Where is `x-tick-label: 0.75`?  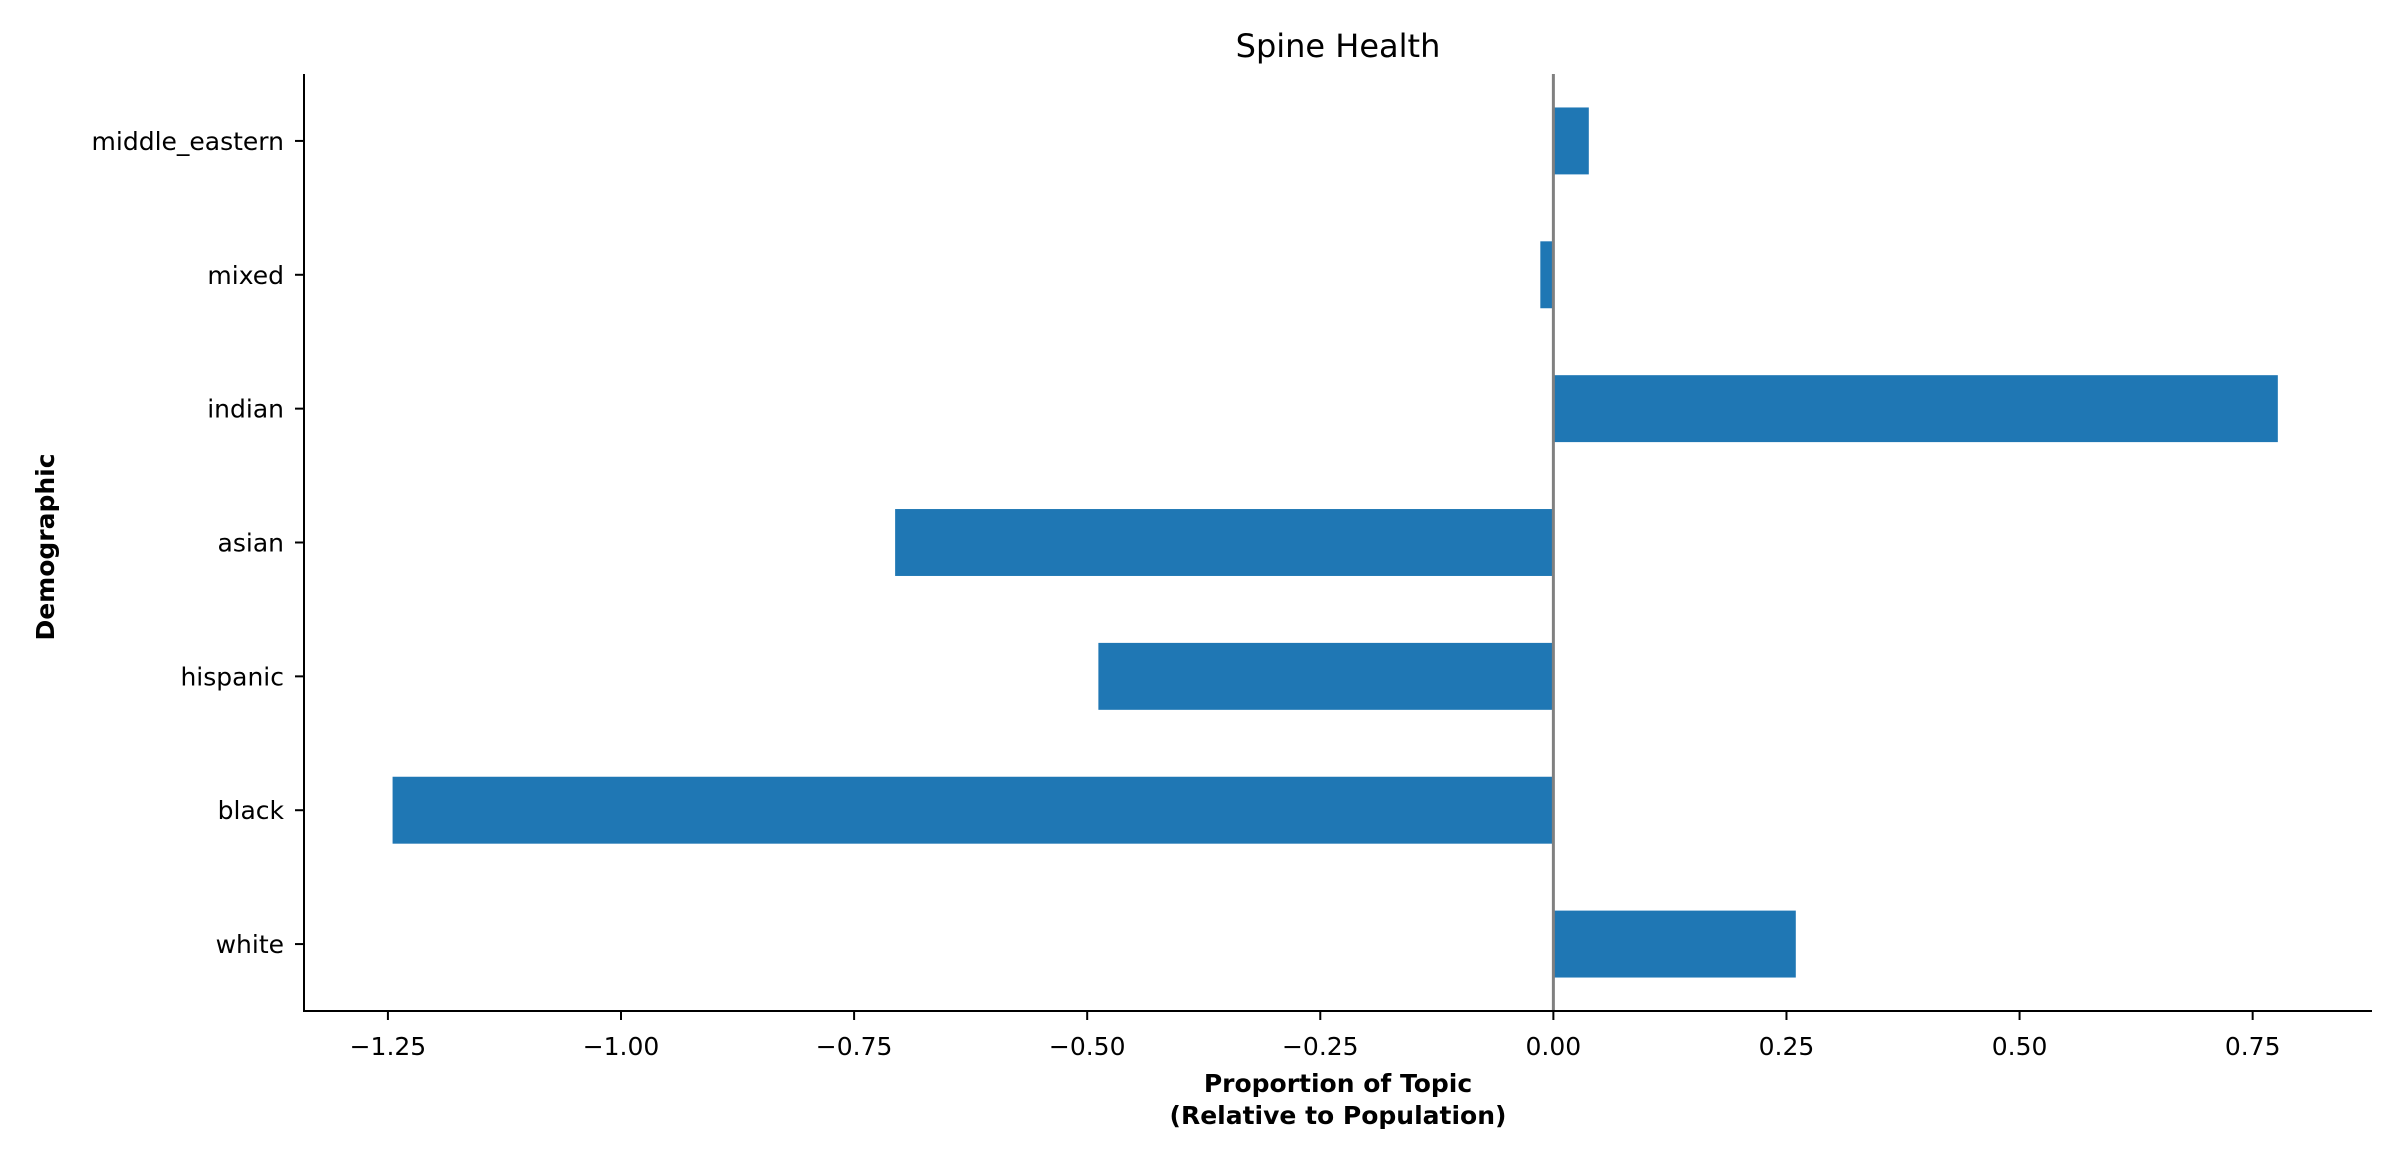
x-tick-label: 0.75 is located at coordinates (2253, 1046).